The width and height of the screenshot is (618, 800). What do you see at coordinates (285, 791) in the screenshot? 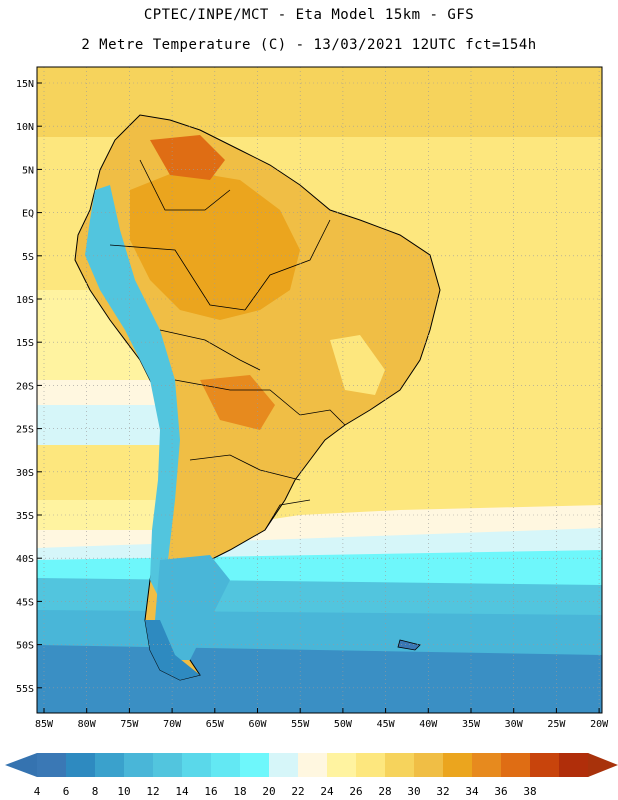
I see `colorbar-labels: 4 6 8 10 12 14 16 18 20 22 24 26 28 30 32 34 36 38` at bounding box center [285, 791].